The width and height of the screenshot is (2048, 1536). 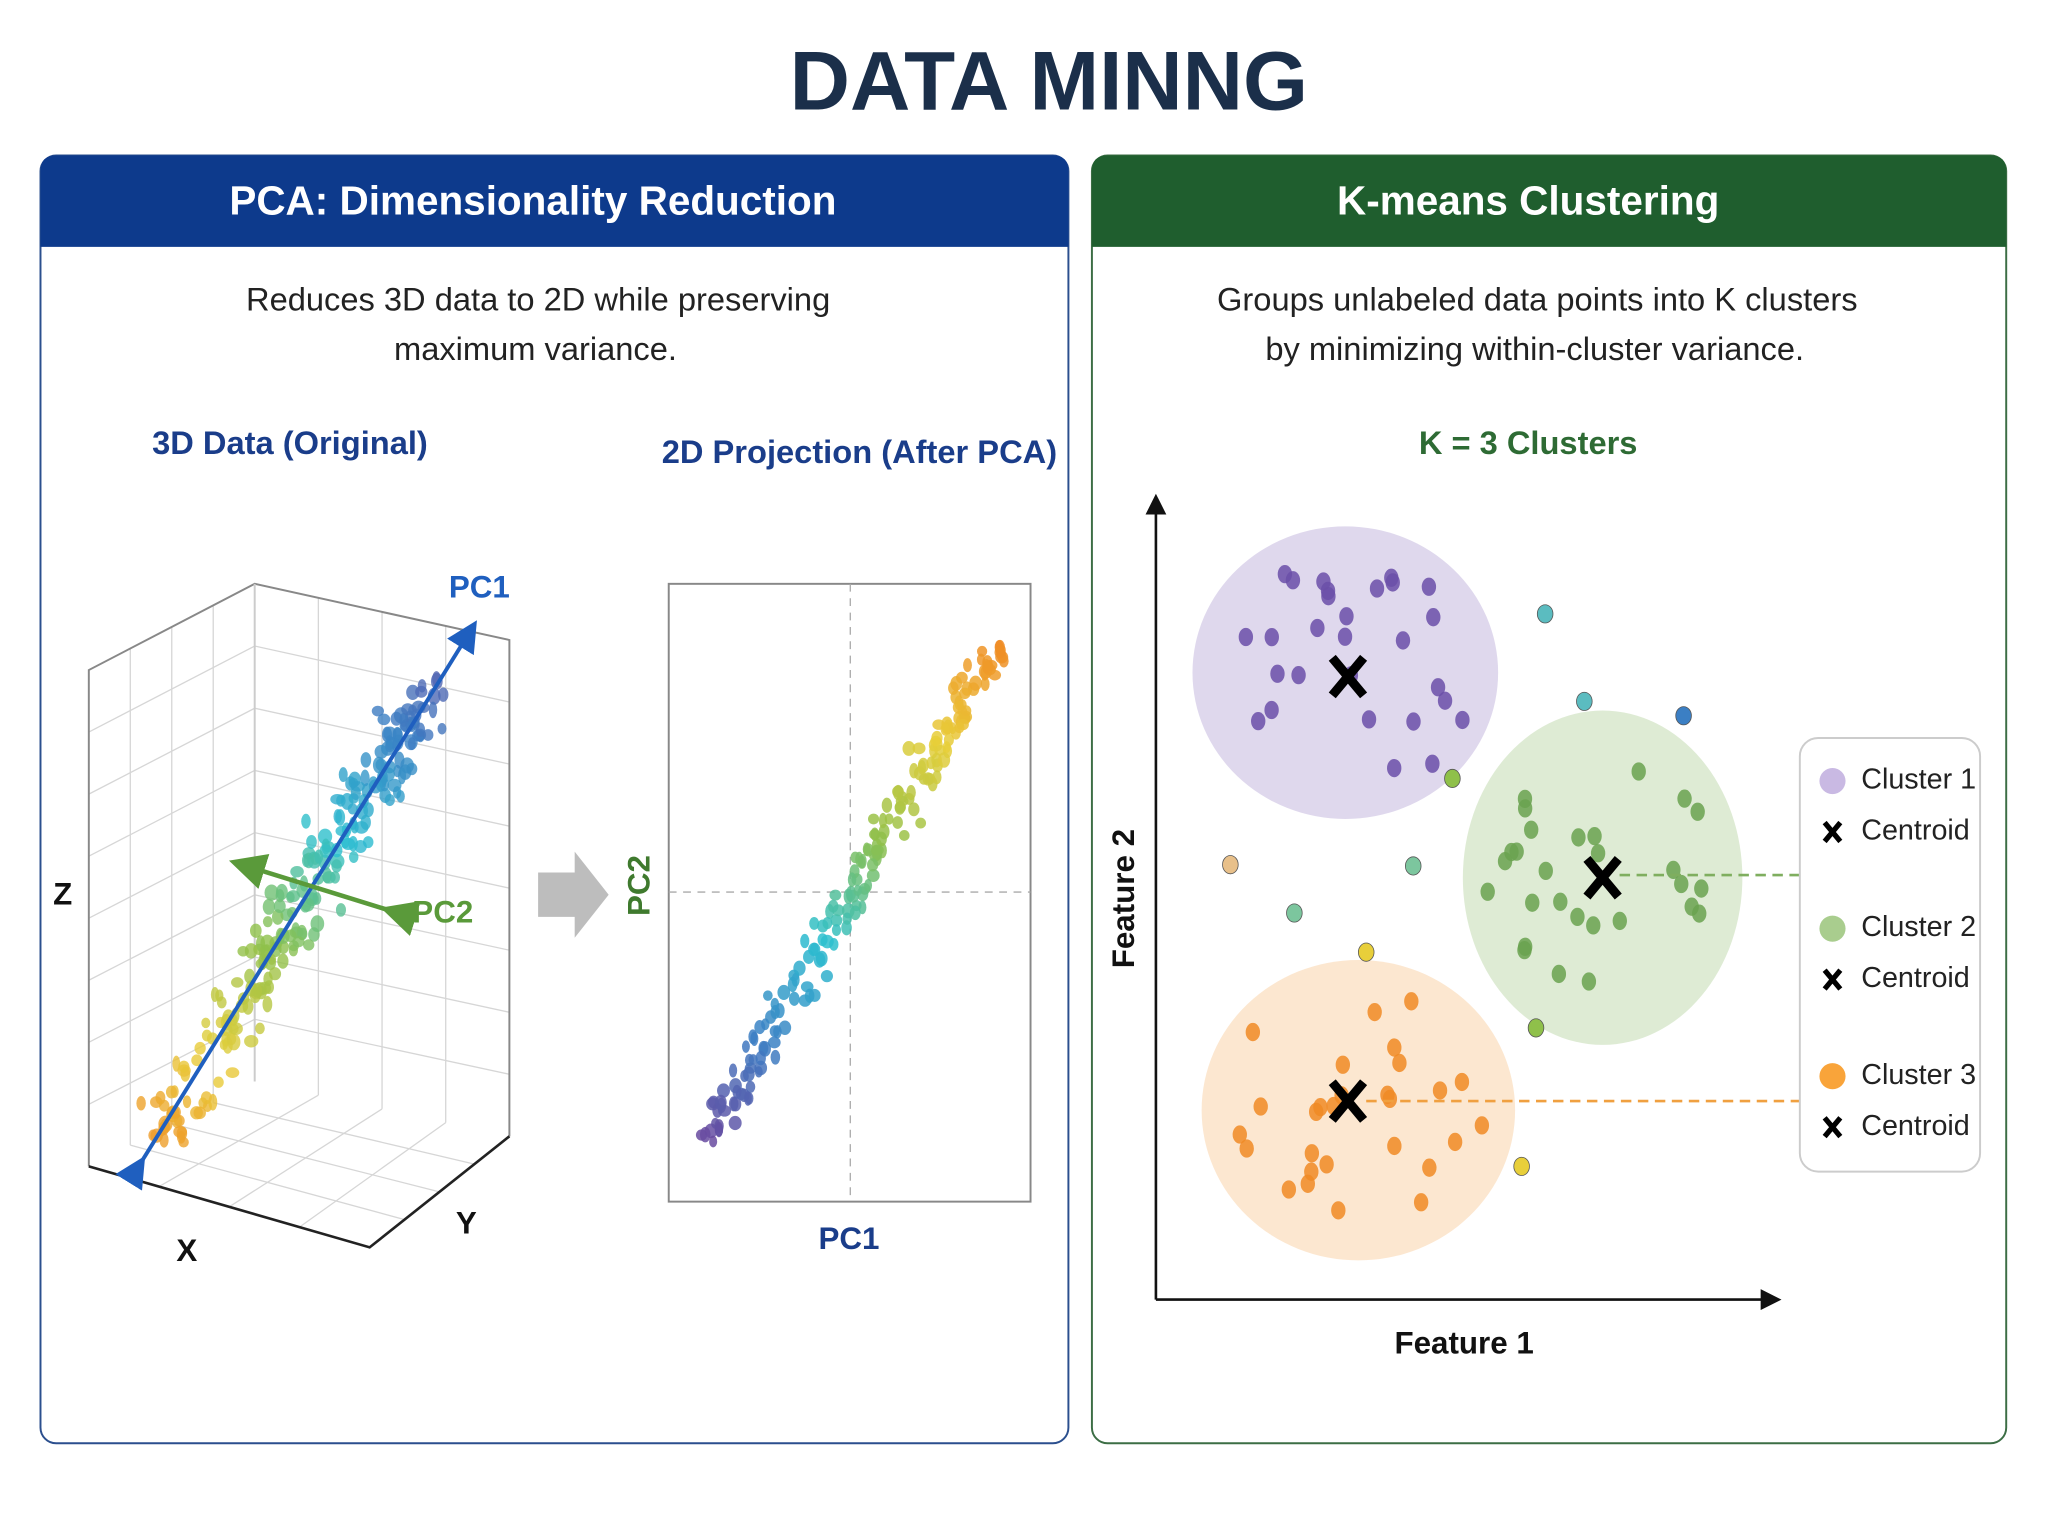 I want to click on legend-label: Cluster 1, so click(x=1918, y=780).